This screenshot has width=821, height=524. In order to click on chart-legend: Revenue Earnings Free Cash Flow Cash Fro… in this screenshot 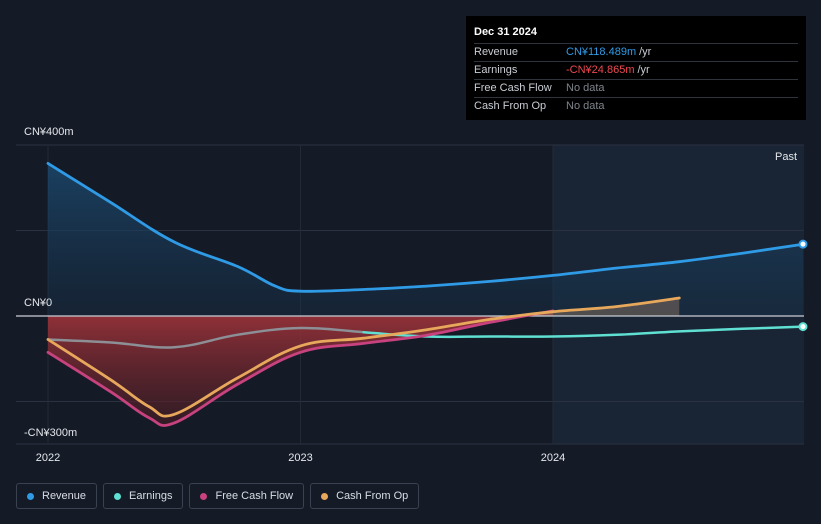, I will do `click(218, 497)`.